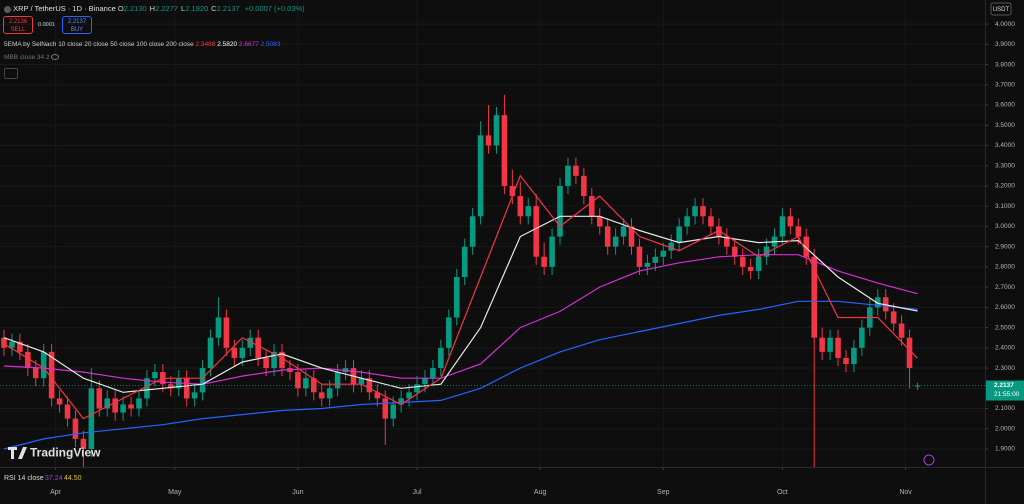  I want to click on rsi-label: RSI 14 close, so click(24, 478).